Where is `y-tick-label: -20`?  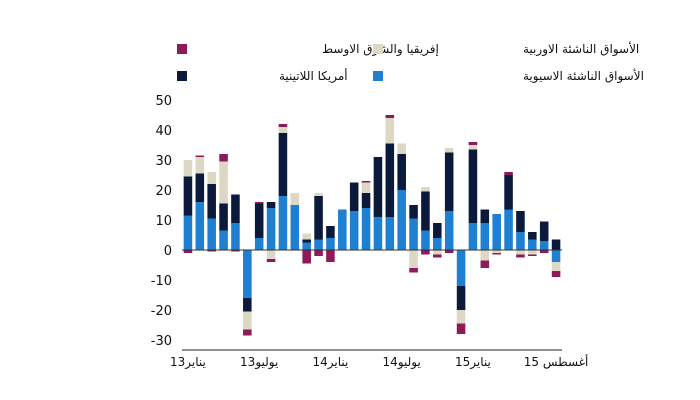
y-tick-label: -20 is located at coordinates (161, 311).